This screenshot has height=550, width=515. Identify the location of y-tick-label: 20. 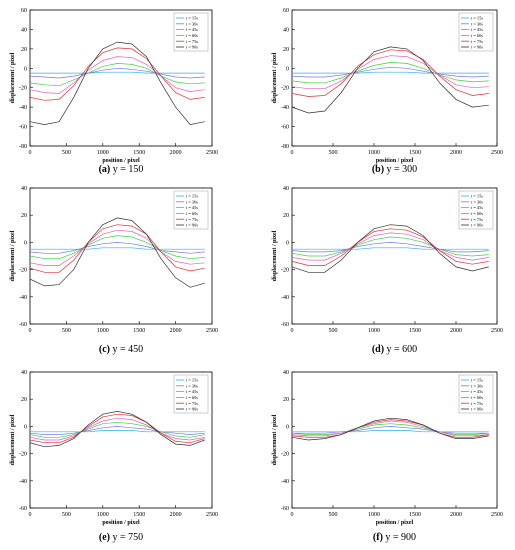
(24, 216).